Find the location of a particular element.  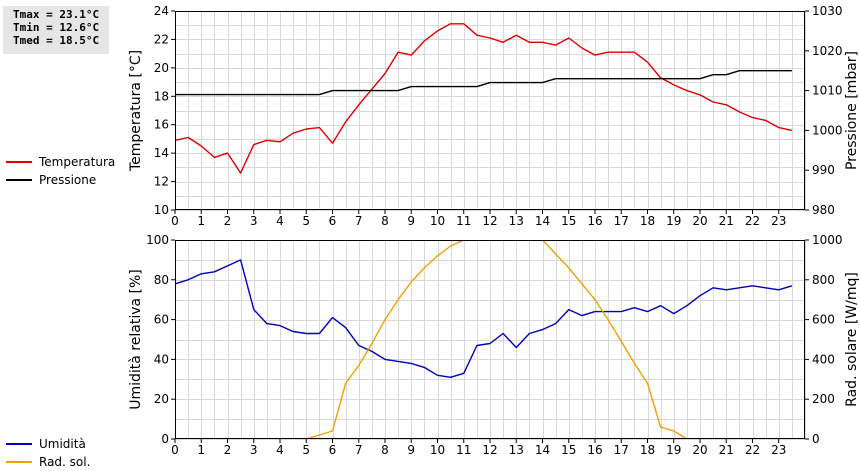

y-right-tick-label: 0 is located at coordinates (816, 439).